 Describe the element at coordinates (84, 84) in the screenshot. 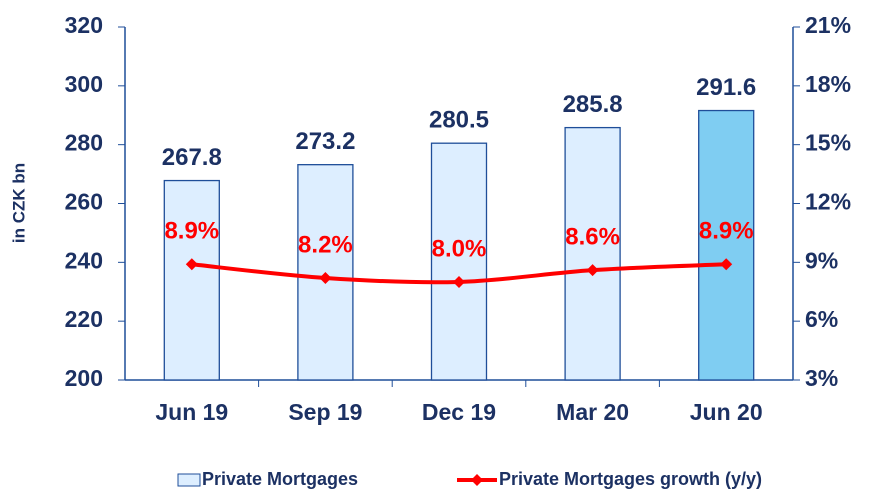

I see `y-tick-label: 300` at that location.